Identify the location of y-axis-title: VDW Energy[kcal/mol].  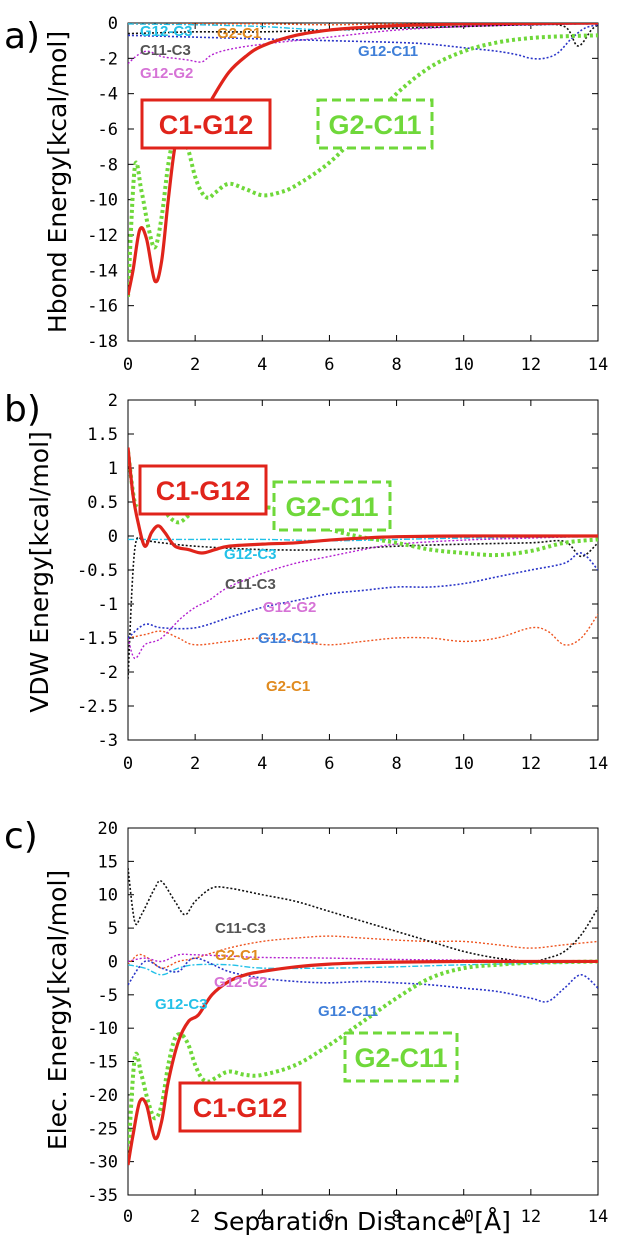
(39, 572).